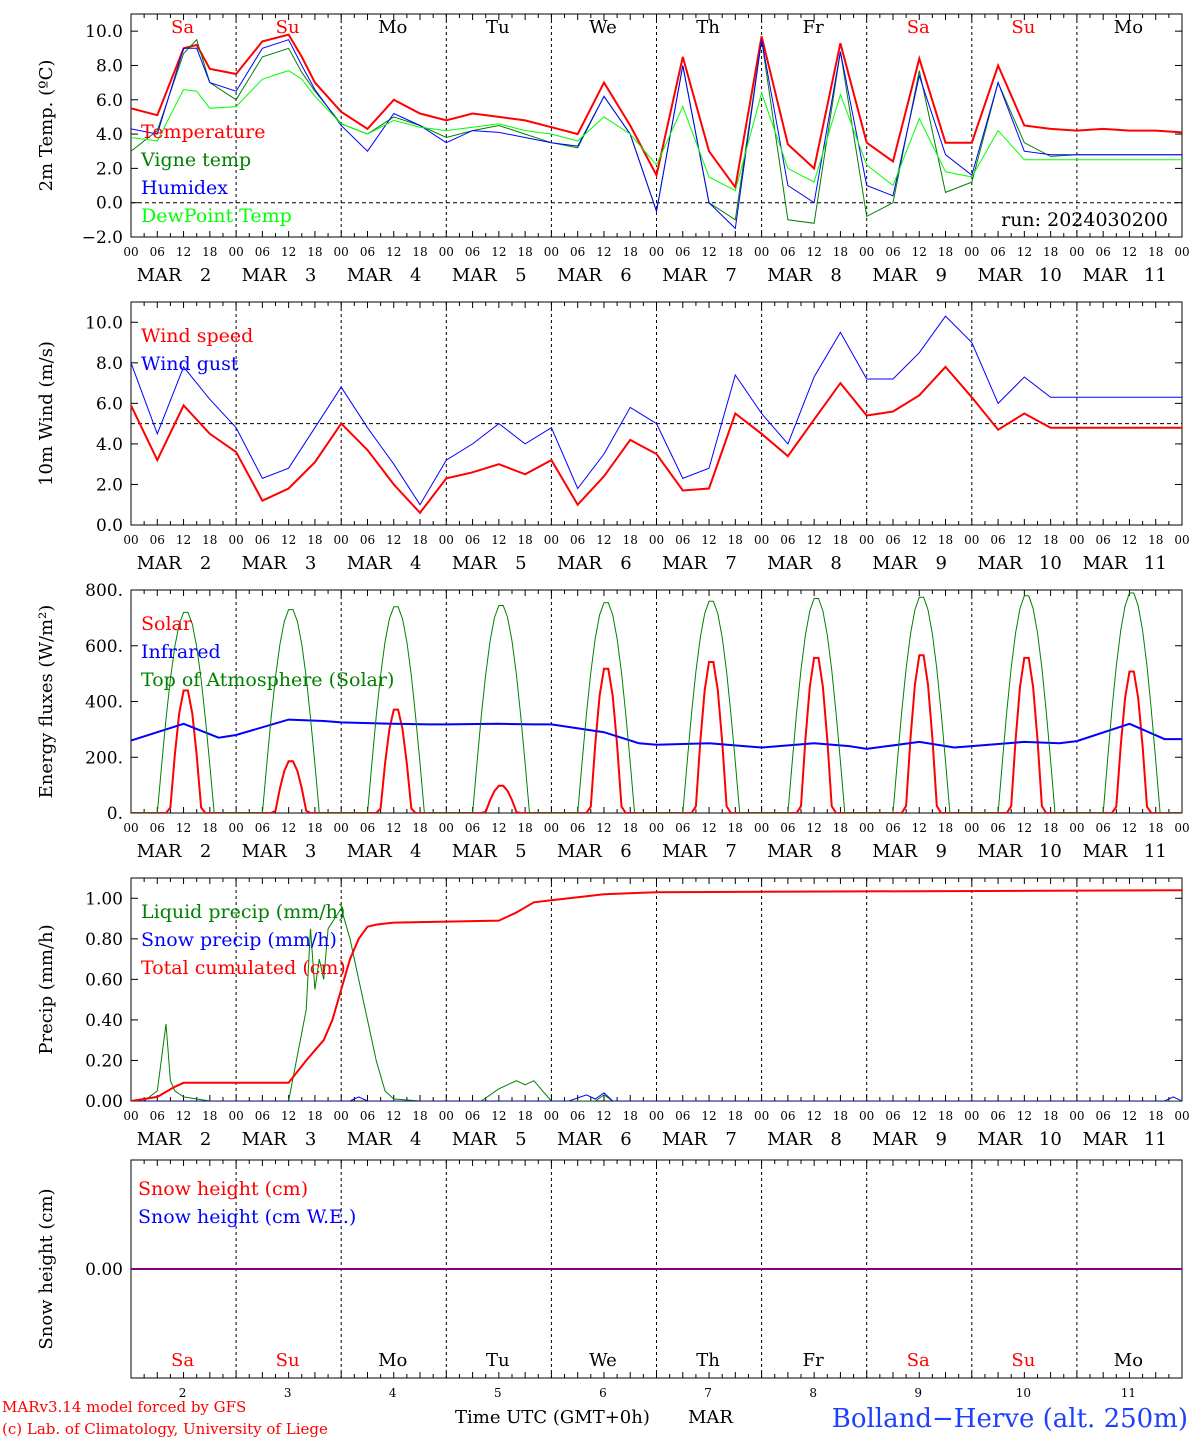  I want to click on legend-entry: Vigne temp, so click(195, 160).